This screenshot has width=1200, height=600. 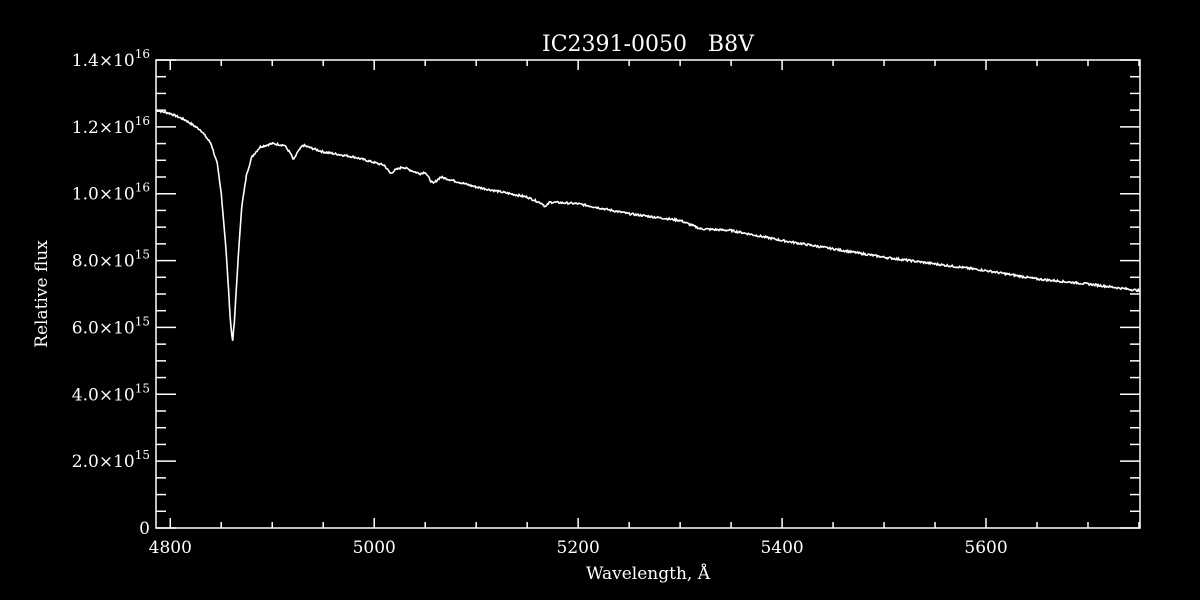 I want to click on y-tick-label: 1.0×10¹⁶, so click(x=111, y=193).